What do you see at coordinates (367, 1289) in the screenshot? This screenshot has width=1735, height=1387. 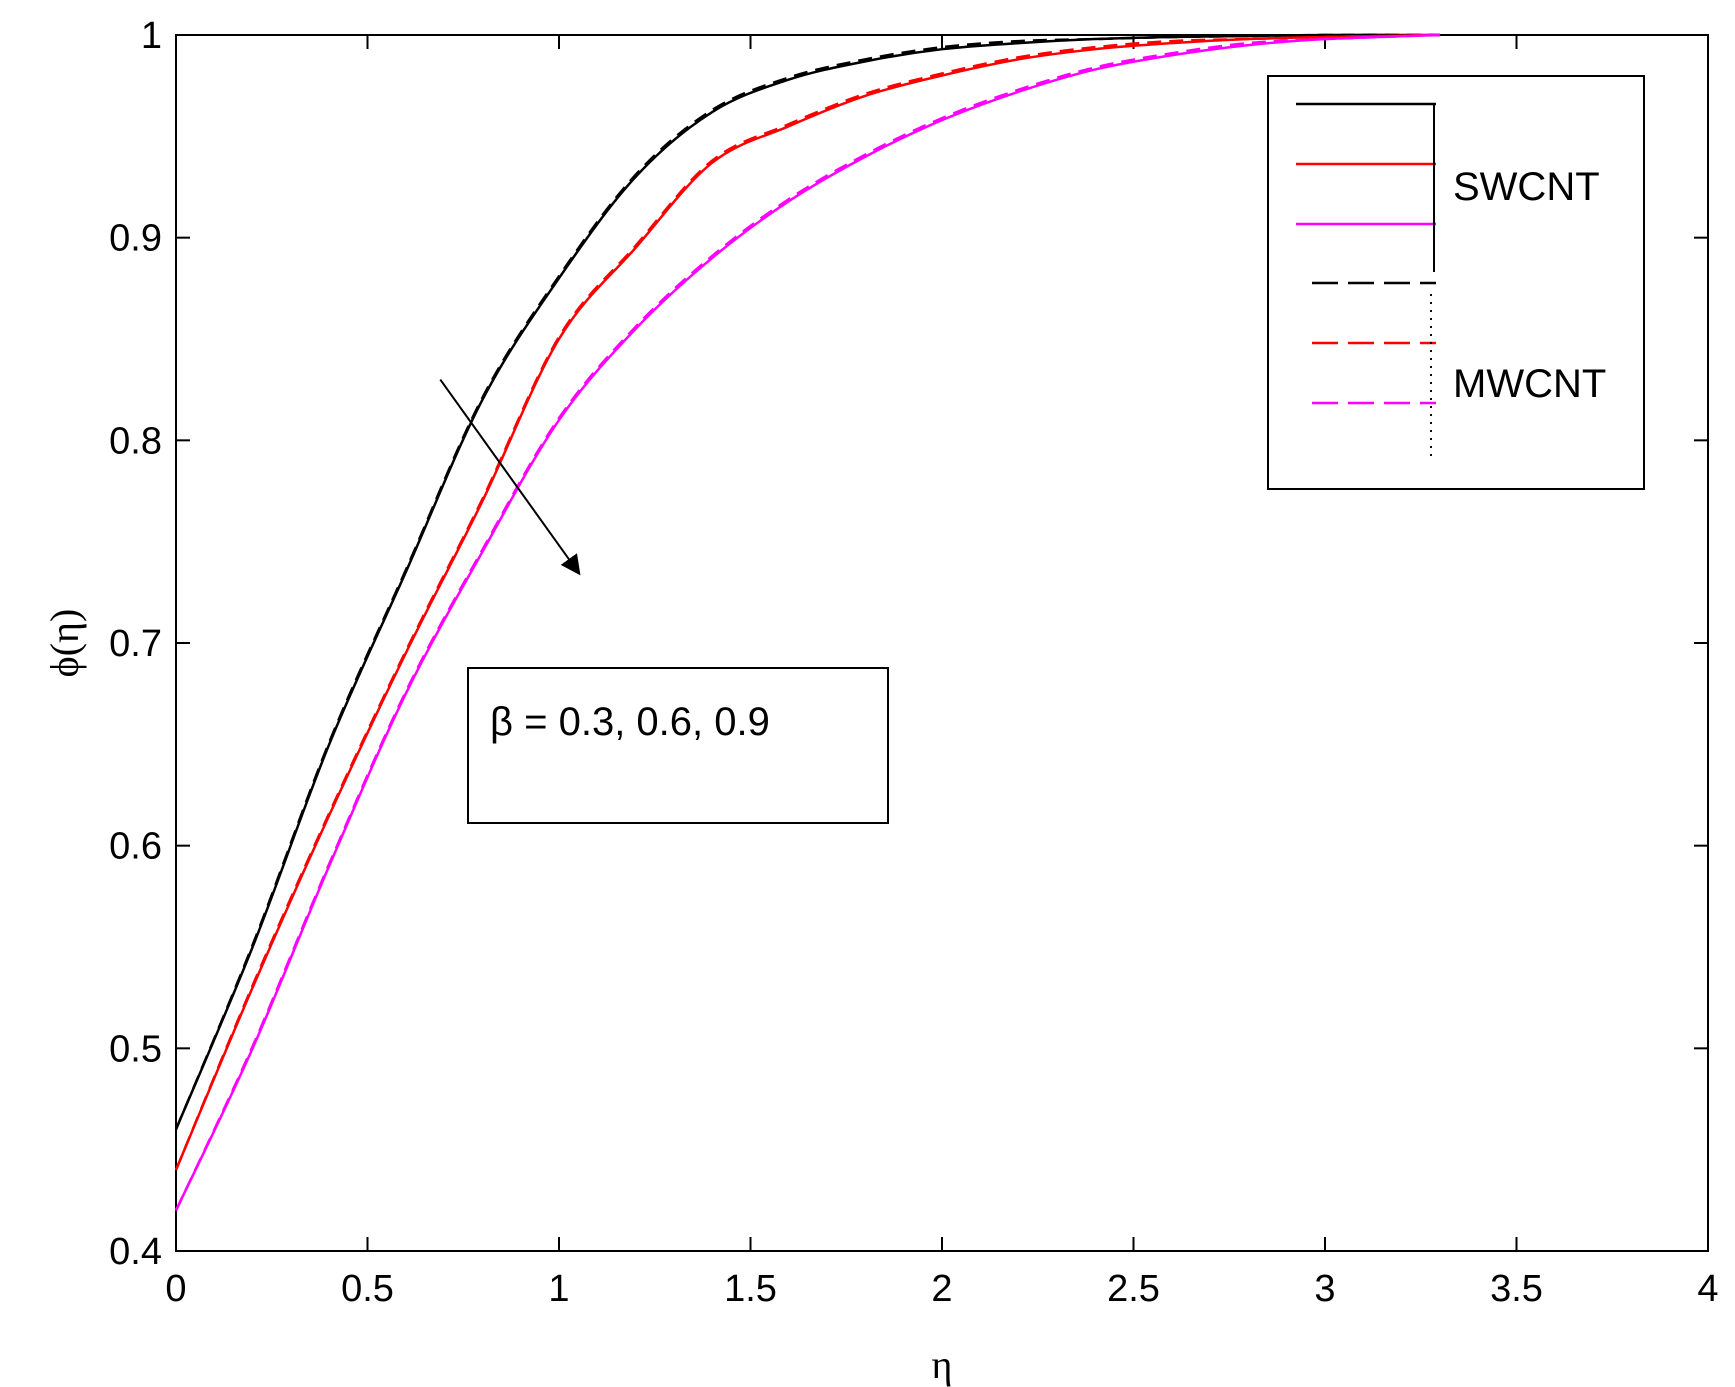 I see `x-tick-label: 0.5` at bounding box center [367, 1289].